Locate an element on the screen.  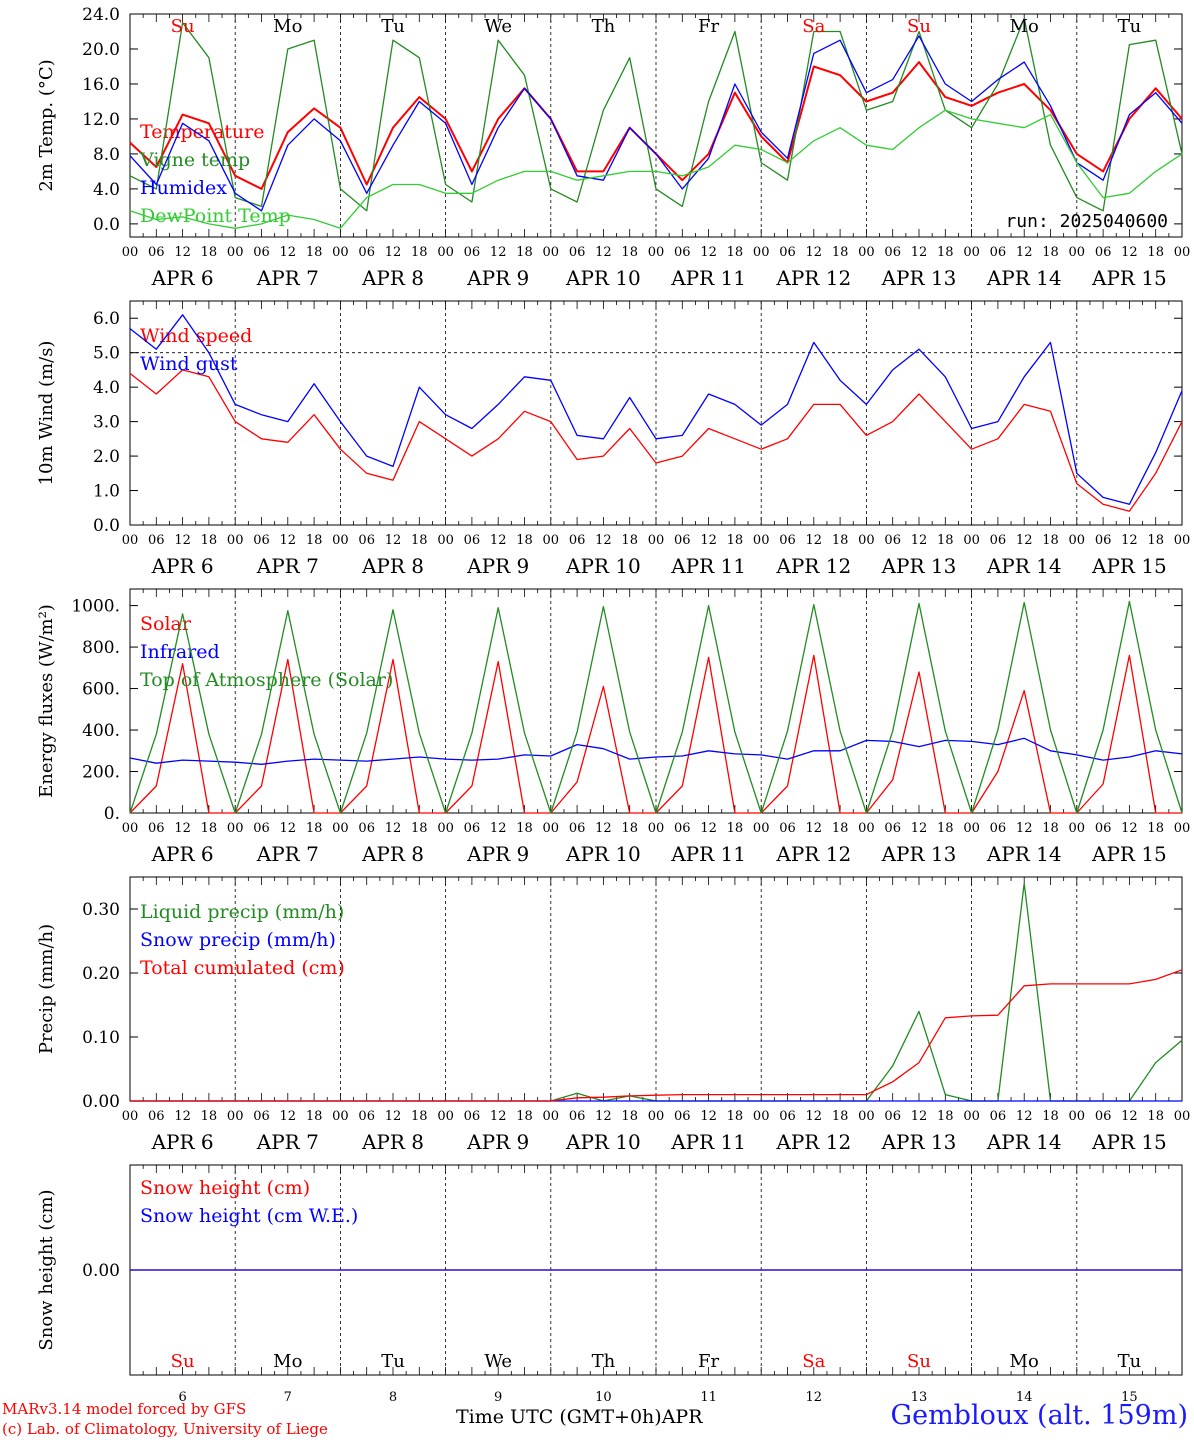
day-number: 12 is located at coordinates (814, 1397).